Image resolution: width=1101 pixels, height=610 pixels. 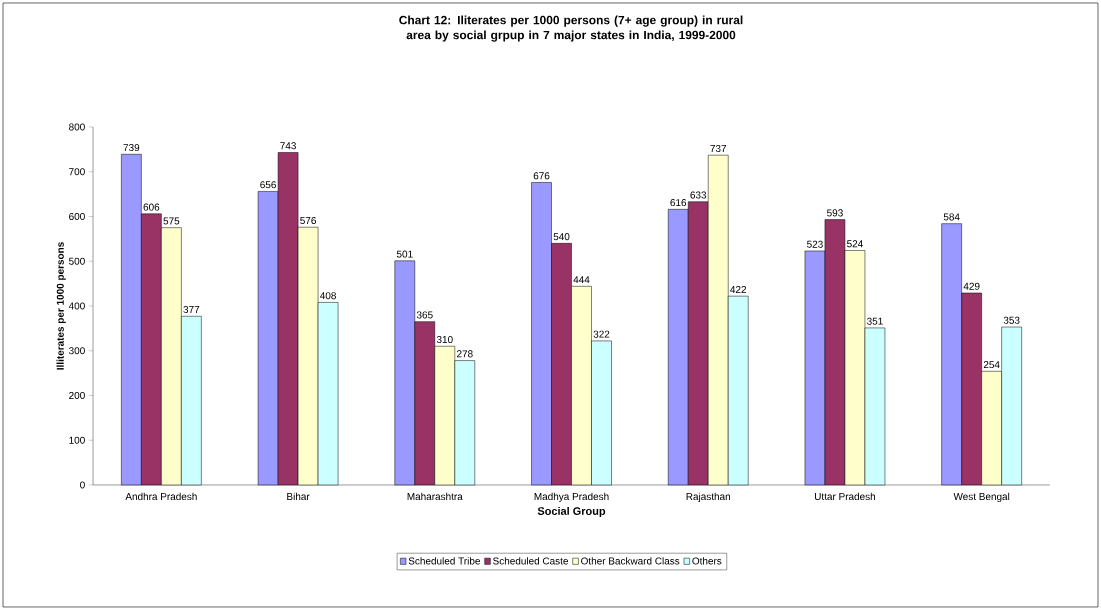 What do you see at coordinates (76, 306) in the screenshot?
I see `y-tick-label: 400` at bounding box center [76, 306].